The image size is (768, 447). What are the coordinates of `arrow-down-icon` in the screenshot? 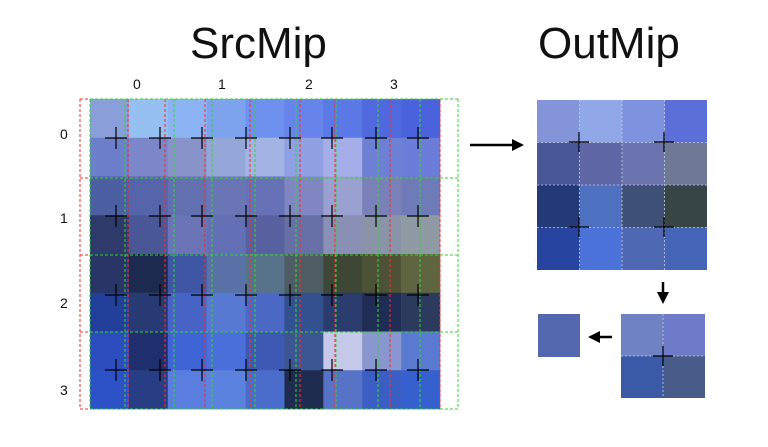 It's located at (663, 293).